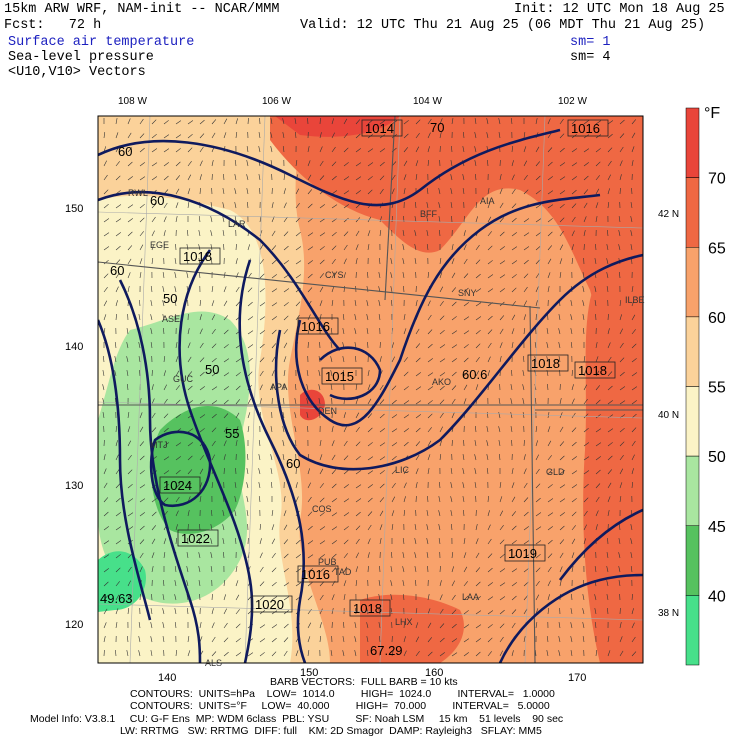 The height and width of the screenshot is (740, 740). I want to click on station-label: APA, so click(278, 387).